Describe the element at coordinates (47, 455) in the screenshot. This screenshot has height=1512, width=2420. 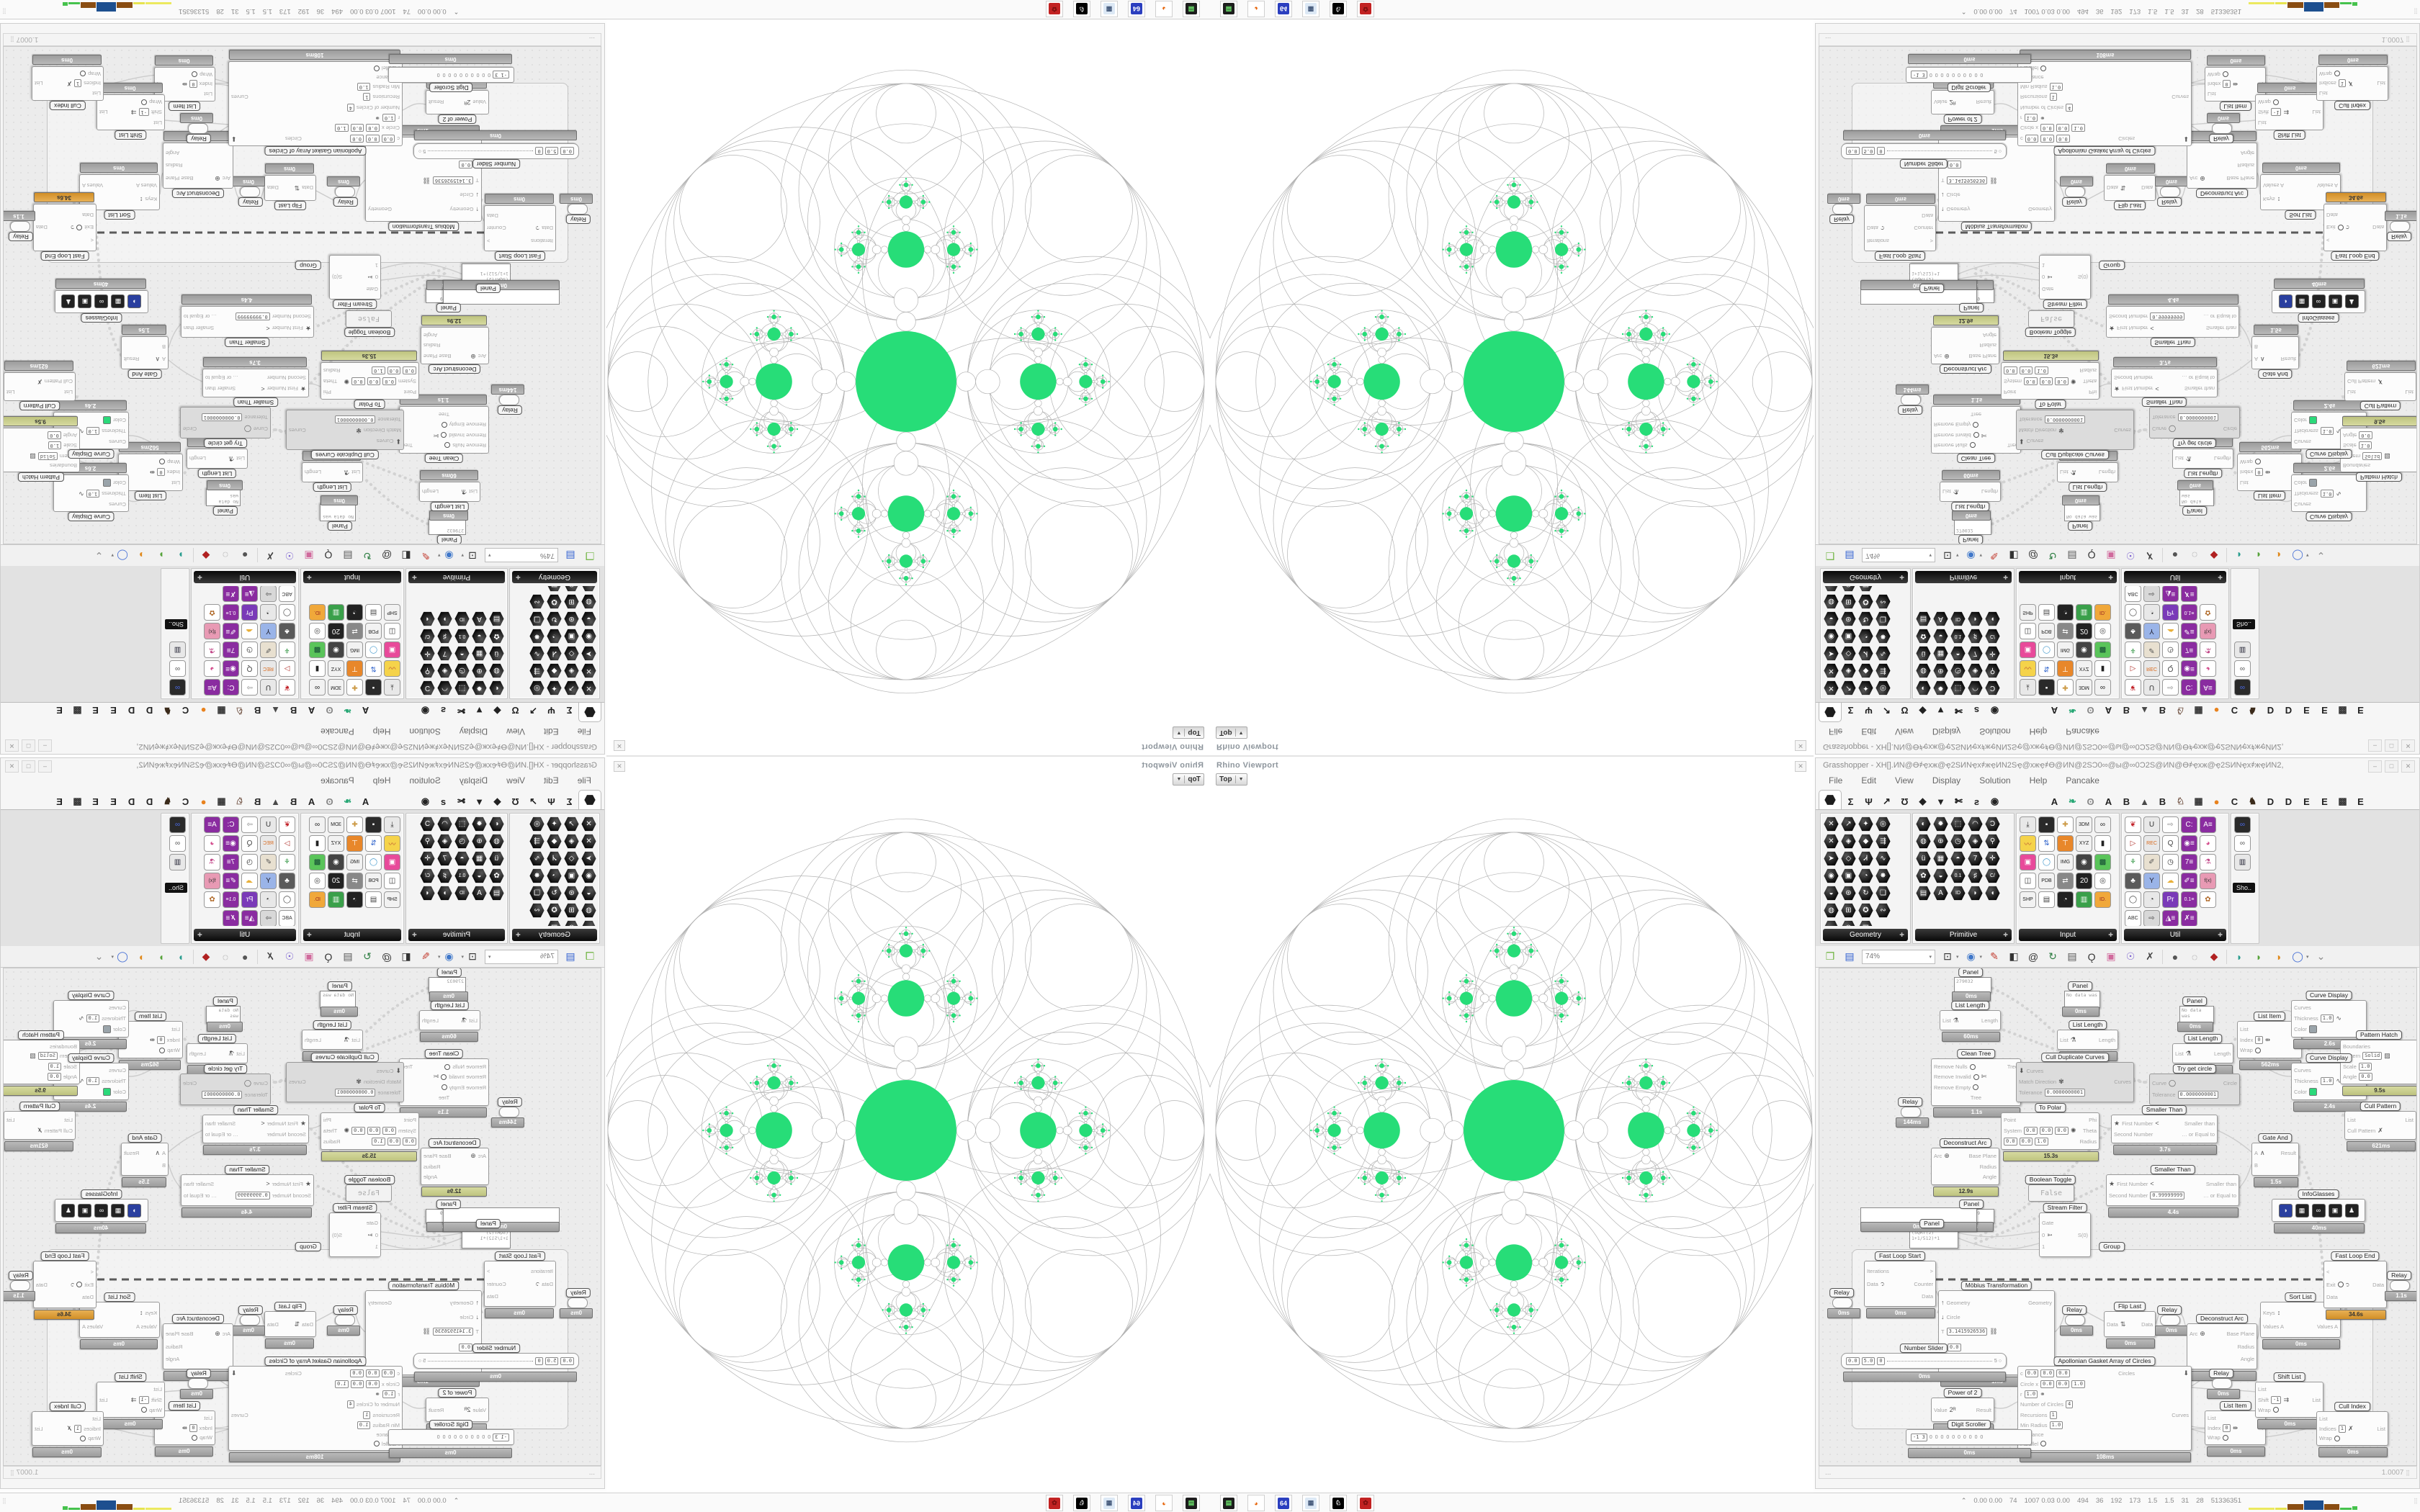
I see `param-value: Solid` at that location.